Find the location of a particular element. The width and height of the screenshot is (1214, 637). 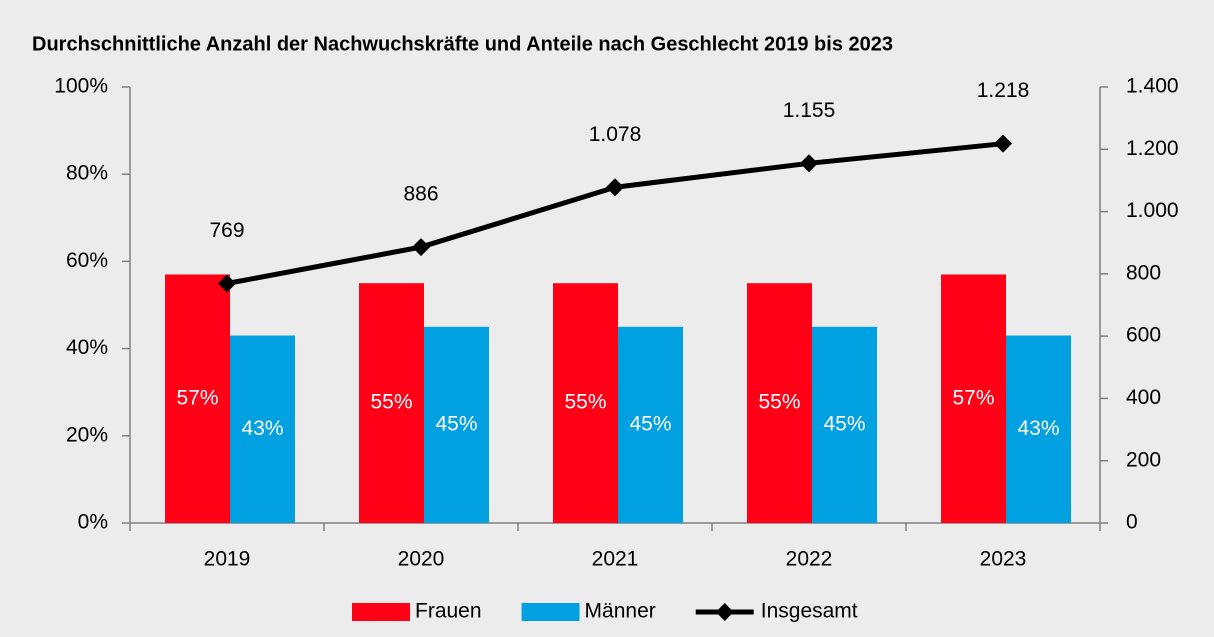

x-tick-label: 2020 is located at coordinates (421, 559).